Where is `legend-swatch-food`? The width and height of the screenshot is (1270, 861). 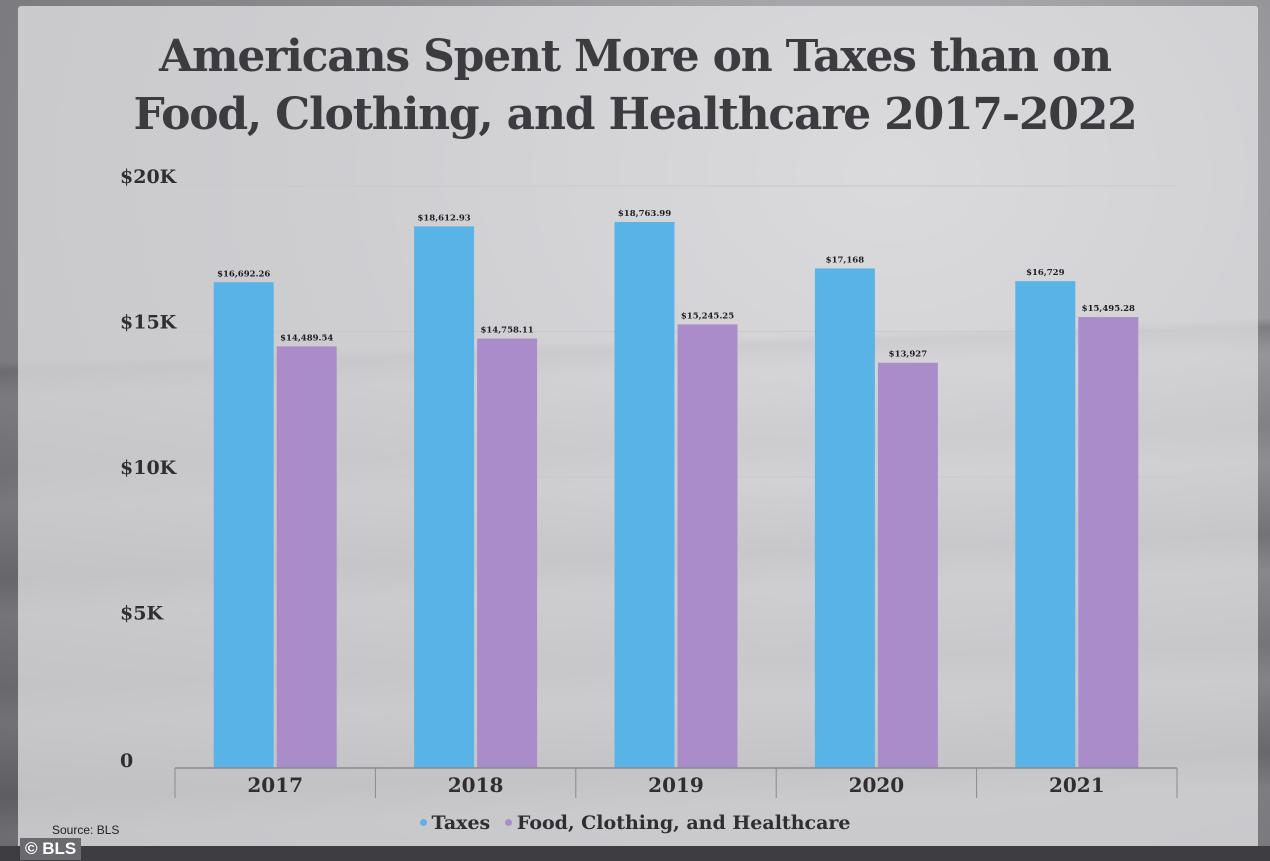 legend-swatch-food is located at coordinates (508, 822).